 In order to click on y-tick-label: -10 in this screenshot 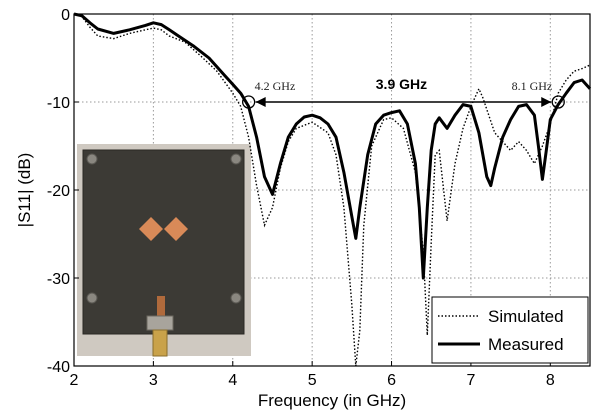, I will do `click(58, 103)`.